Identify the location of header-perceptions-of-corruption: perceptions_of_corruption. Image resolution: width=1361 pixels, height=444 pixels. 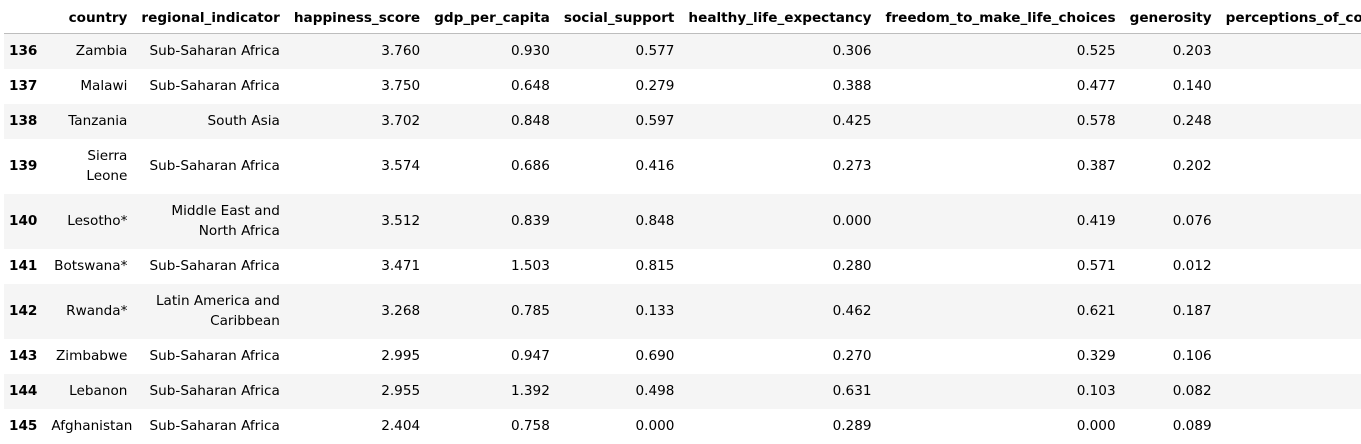
(1290, 17).